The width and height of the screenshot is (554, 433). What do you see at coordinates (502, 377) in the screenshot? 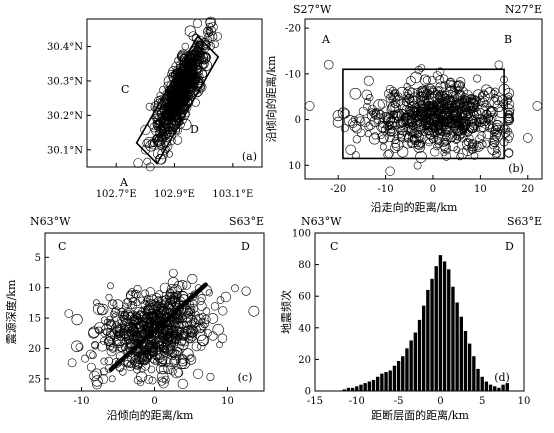
I see `panel-d-label: (d)` at bounding box center [502, 377].